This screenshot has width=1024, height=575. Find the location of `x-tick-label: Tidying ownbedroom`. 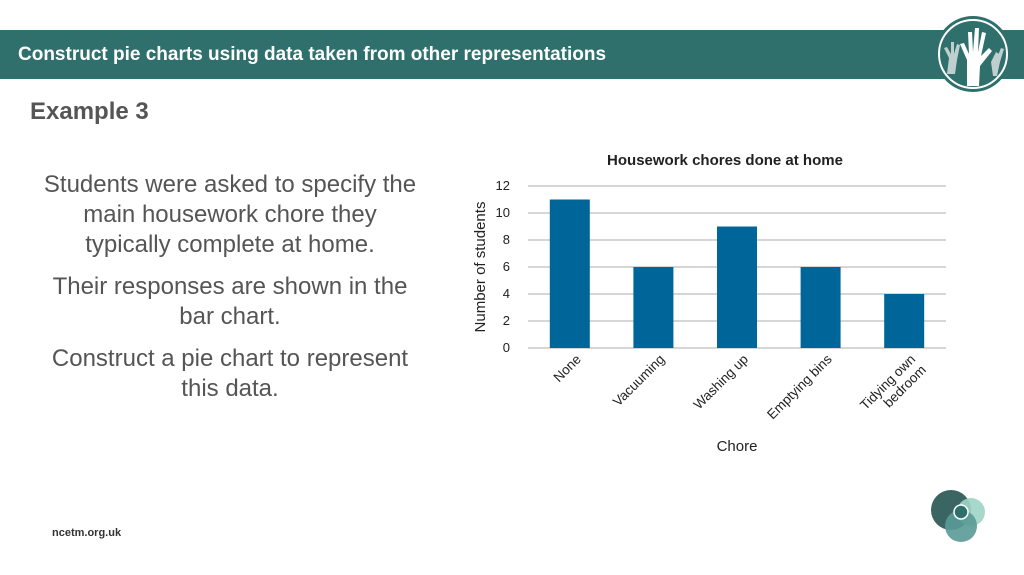

x-tick-label: Tidying ownbedroom is located at coordinates (893, 388).